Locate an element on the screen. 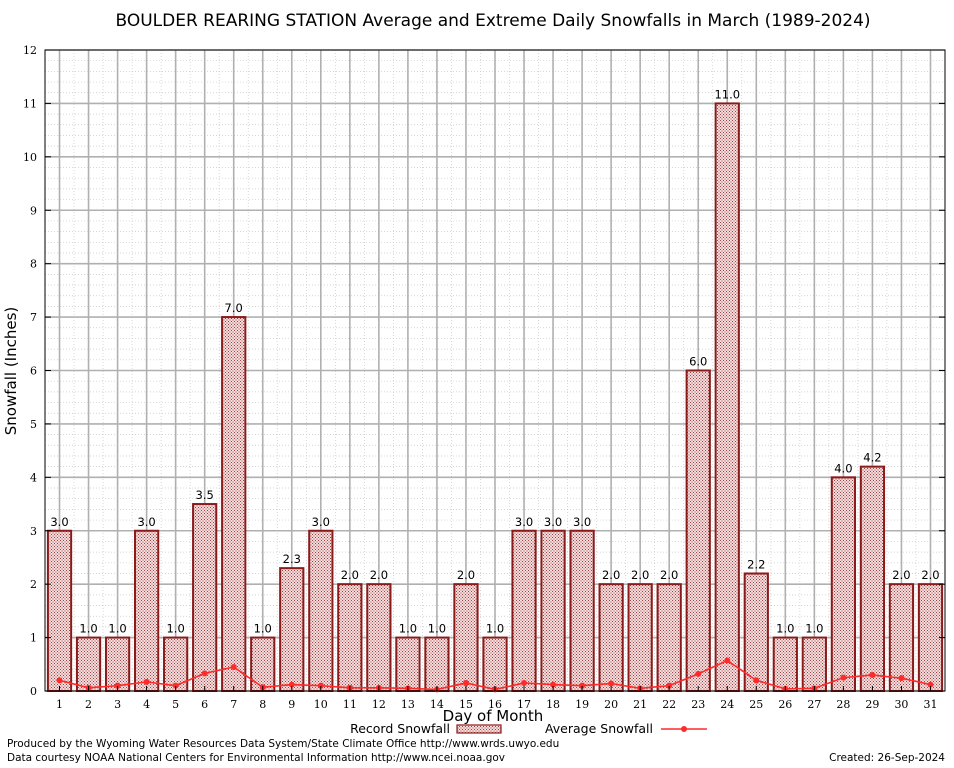 This screenshot has height=768, width=954. legend-average-marker is located at coordinates (684, 729).